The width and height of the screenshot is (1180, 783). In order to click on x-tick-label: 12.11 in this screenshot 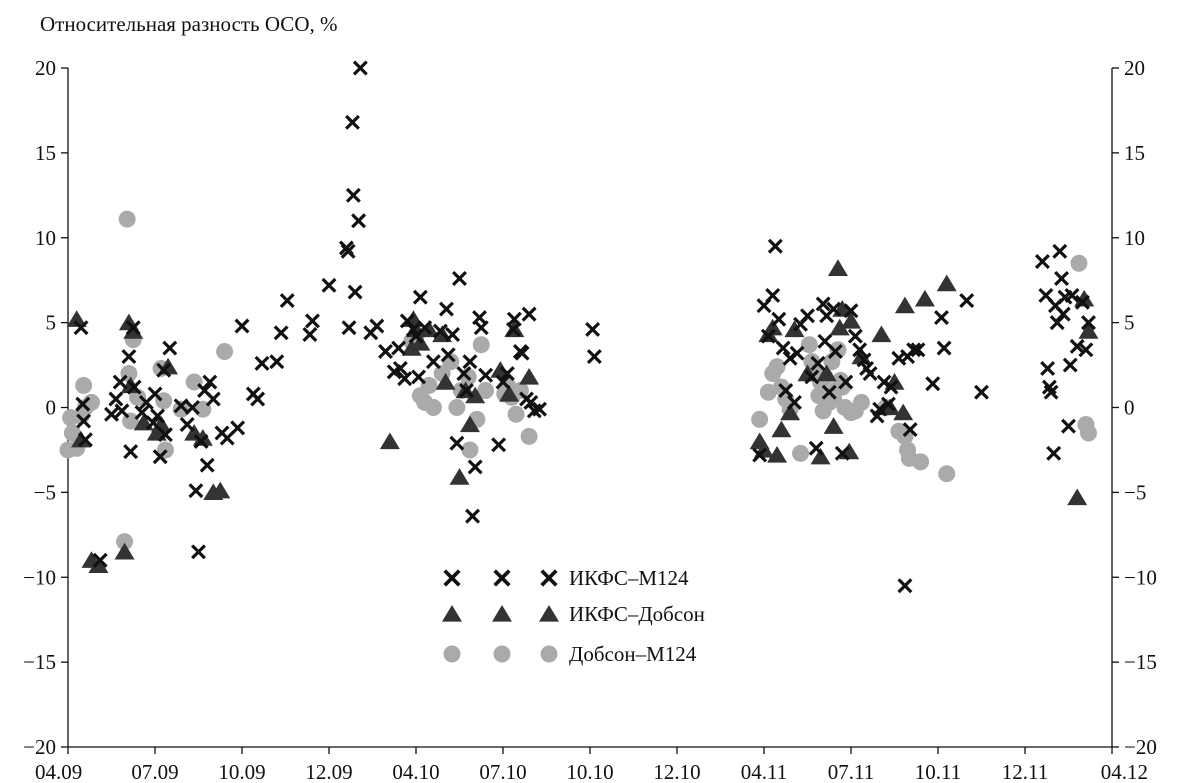, I will do `click(1025, 771)`.